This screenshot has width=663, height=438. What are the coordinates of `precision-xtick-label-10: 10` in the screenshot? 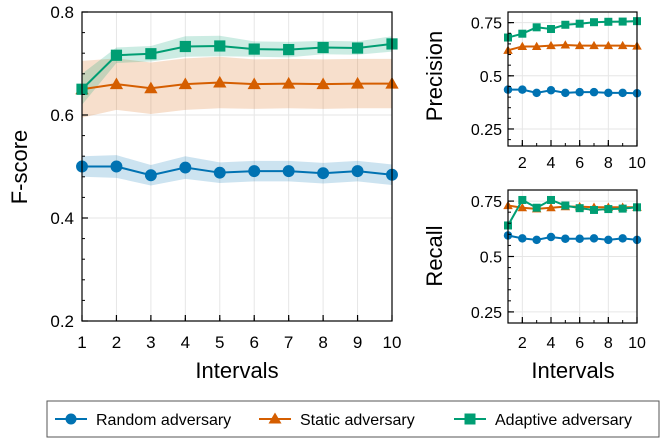 It's located at (637, 163).